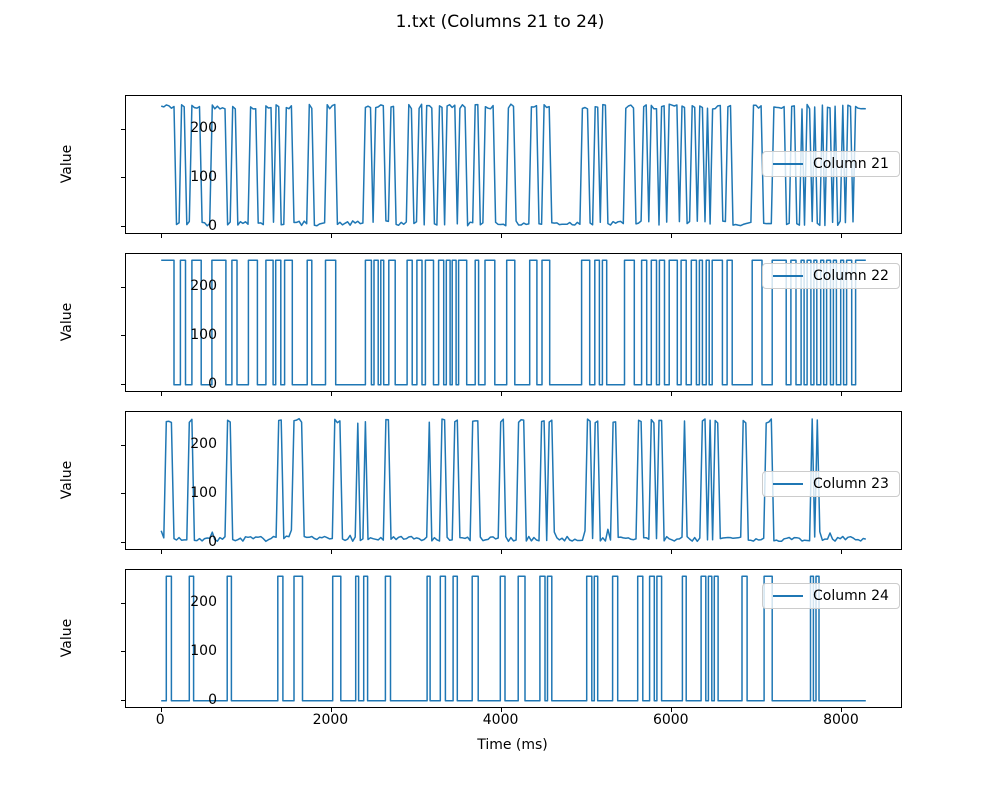 This screenshot has height=800, width=1000. I want to click on x-tick-label: 4000, so click(500, 720).